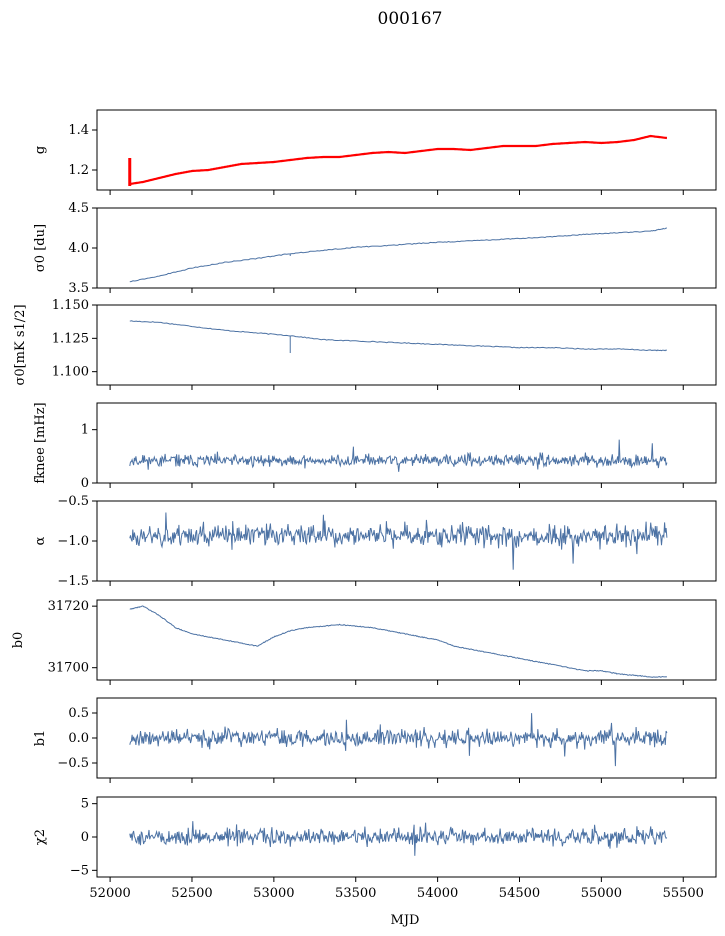  I want to click on y-axis-label: σ0 [du], so click(40, 248).